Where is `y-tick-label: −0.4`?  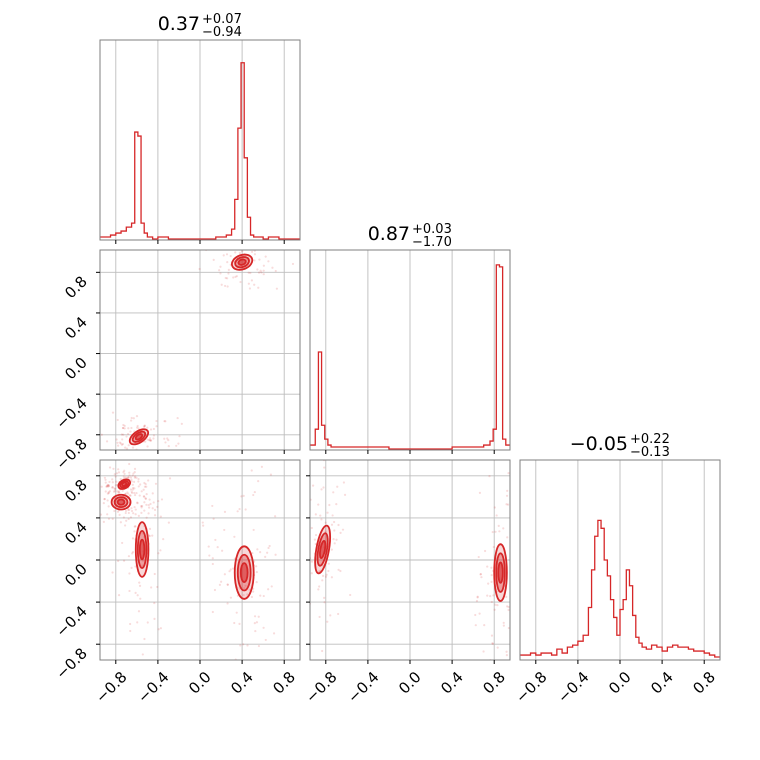 y-tick-label: −0.4 is located at coordinates (71, 621).